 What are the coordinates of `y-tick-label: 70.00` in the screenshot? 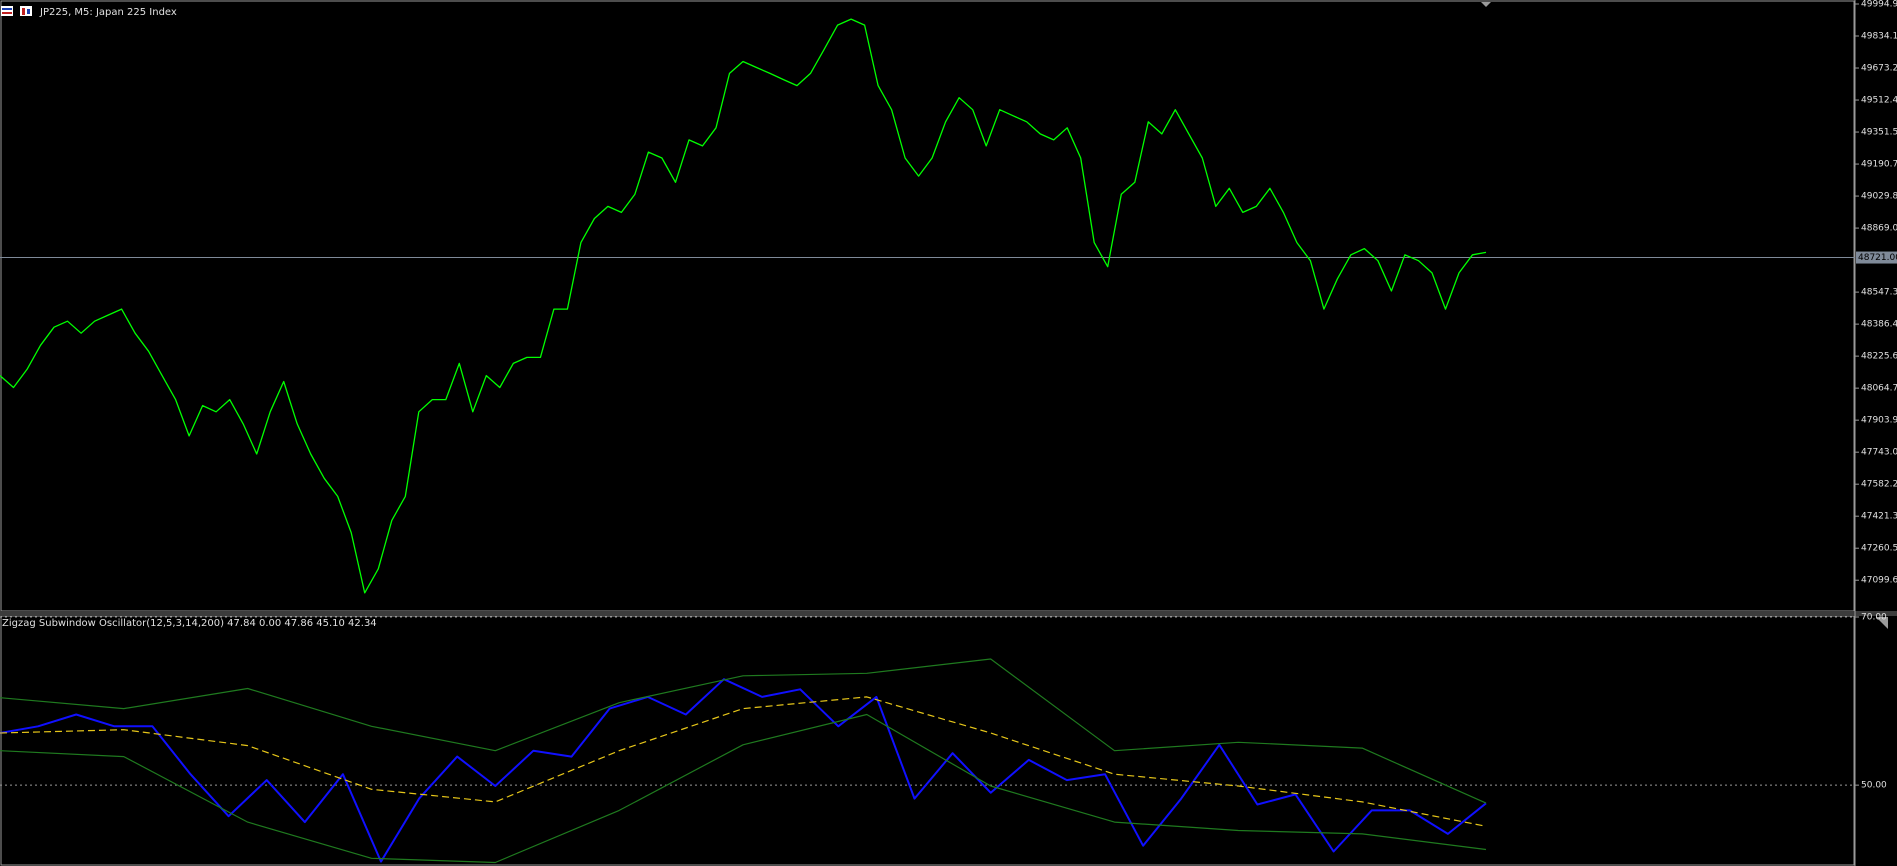 It's located at (1874, 618).